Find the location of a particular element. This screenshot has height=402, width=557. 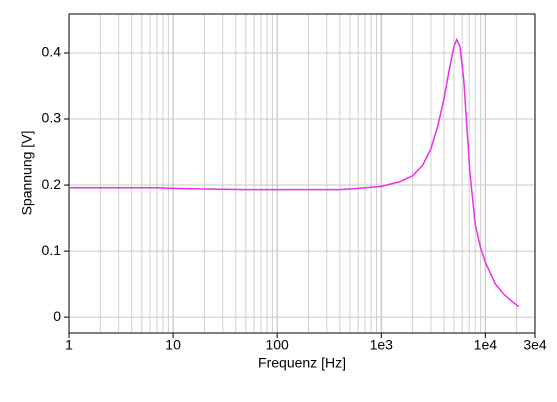

x-tick-label: 3e4 is located at coordinates (535, 345).